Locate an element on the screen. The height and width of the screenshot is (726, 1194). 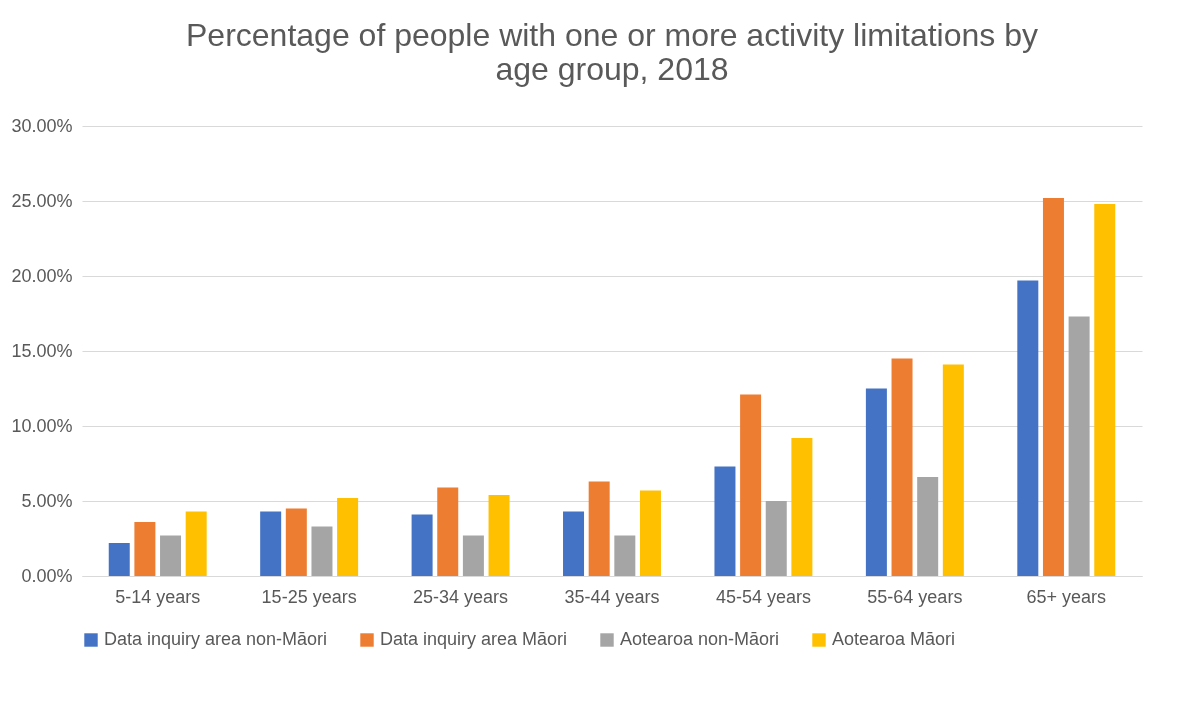
y-tick-label: 10.00% is located at coordinates (42, 425).